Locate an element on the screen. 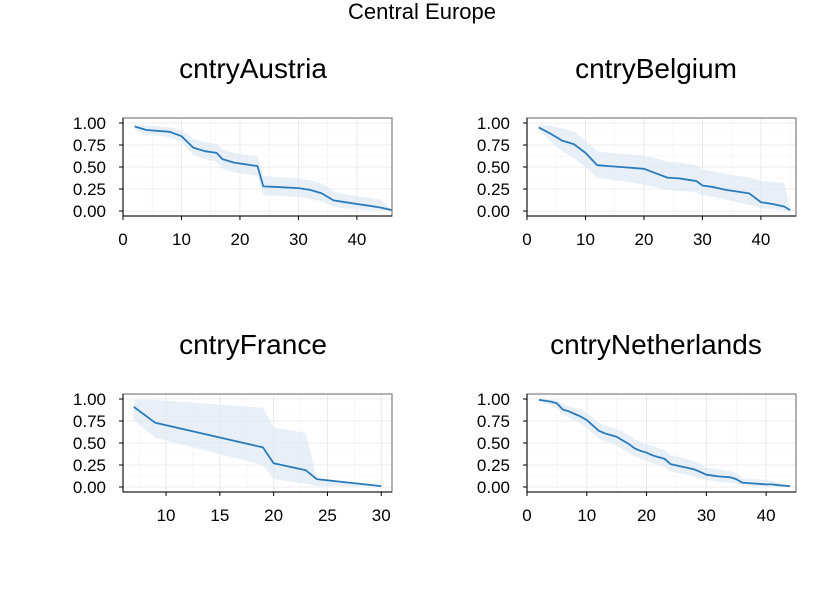 The image size is (826, 590). panel-title: cntryAustria is located at coordinates (253, 68).